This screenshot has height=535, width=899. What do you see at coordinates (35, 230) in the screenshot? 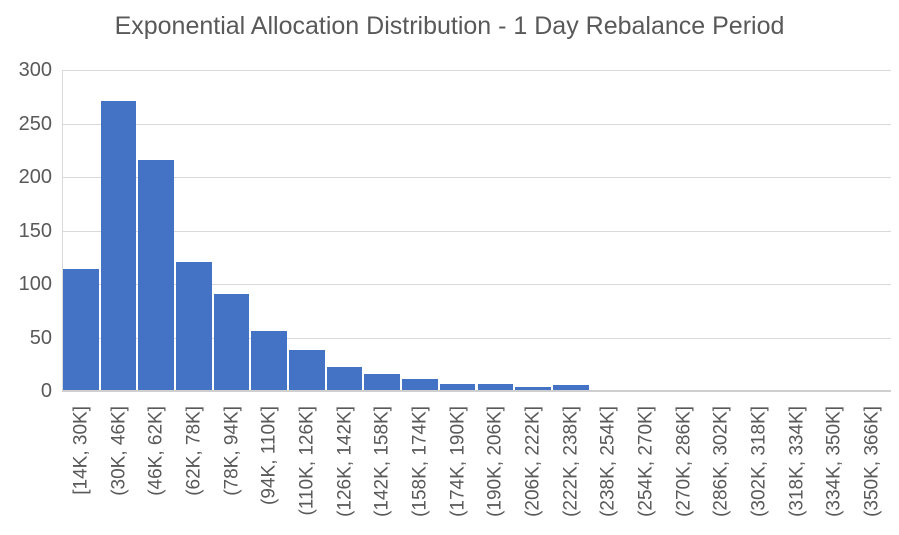
I see `y-axis-label: 150` at bounding box center [35, 230].